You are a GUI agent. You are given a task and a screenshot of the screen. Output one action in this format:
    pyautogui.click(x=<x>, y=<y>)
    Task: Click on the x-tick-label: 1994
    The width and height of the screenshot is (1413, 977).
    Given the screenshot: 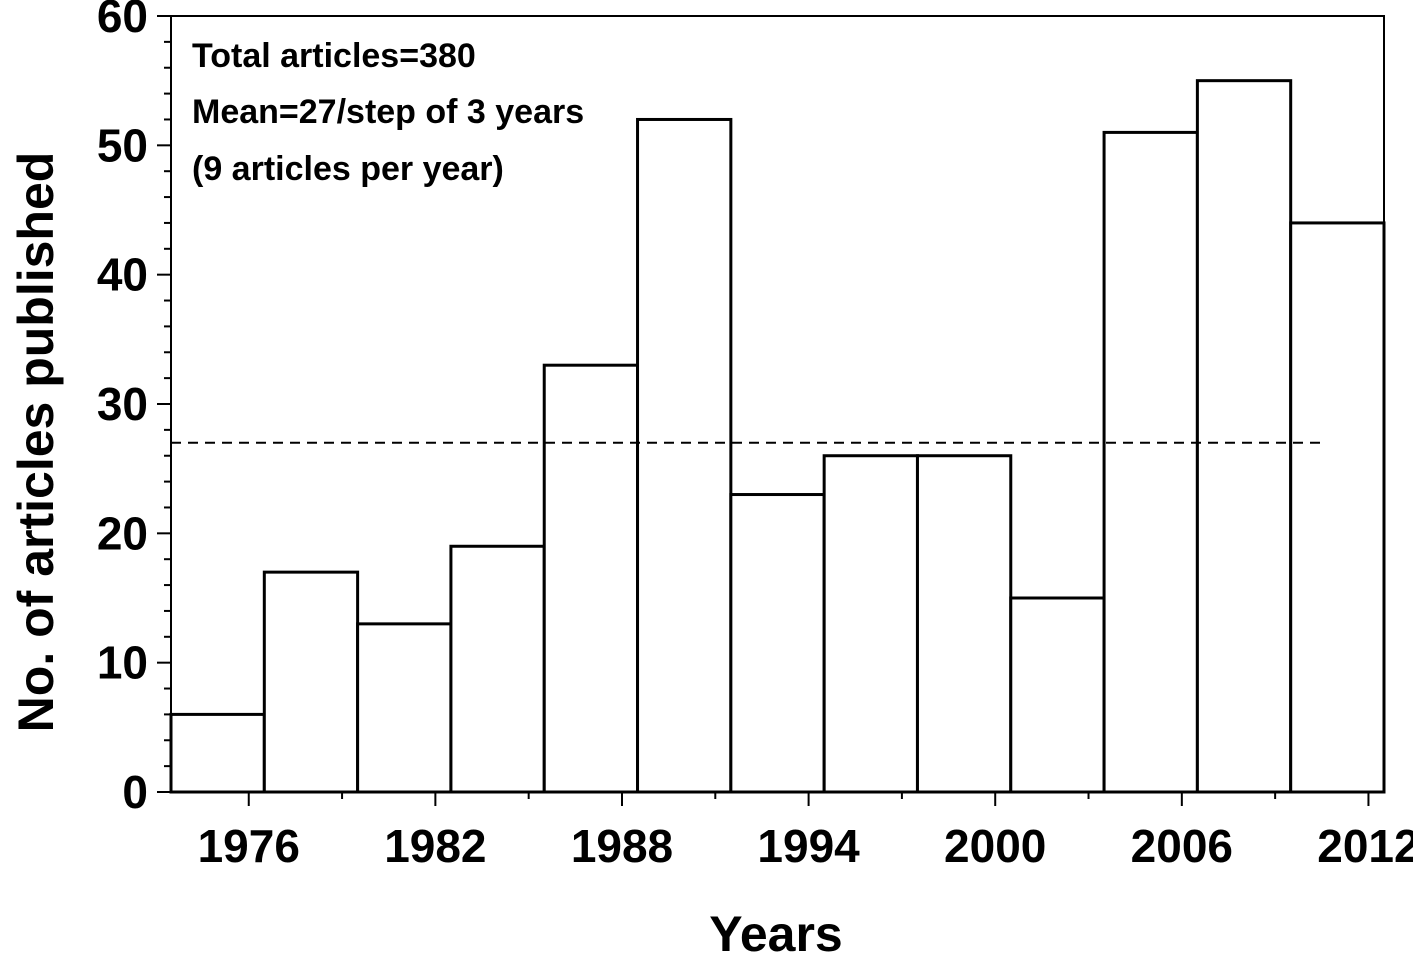 What is the action you would take?
    pyautogui.click(x=808, y=846)
    